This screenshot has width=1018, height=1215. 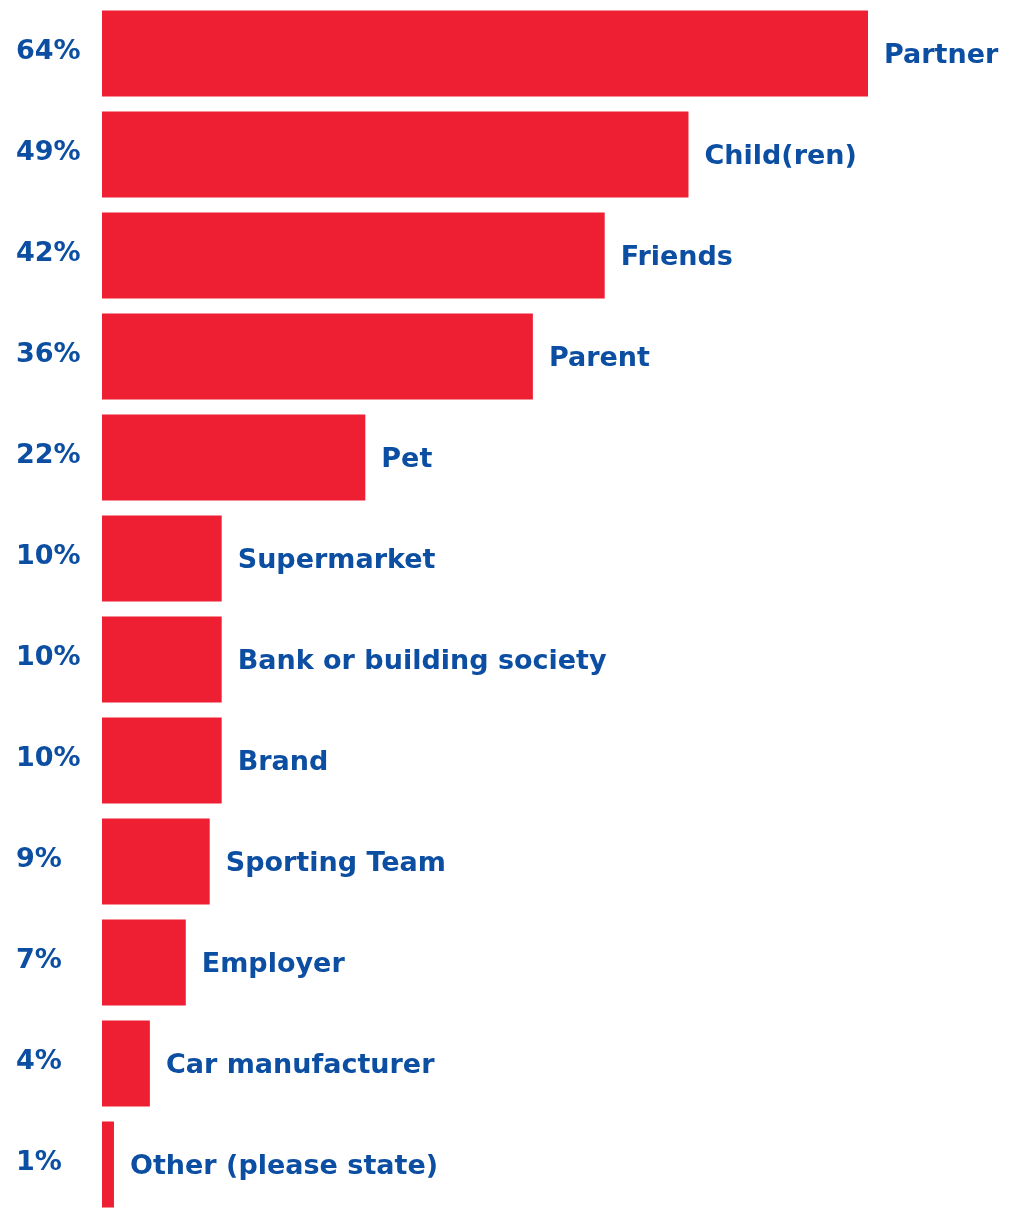 I want to click on y-tick-label: Child(ren), so click(x=780, y=154).